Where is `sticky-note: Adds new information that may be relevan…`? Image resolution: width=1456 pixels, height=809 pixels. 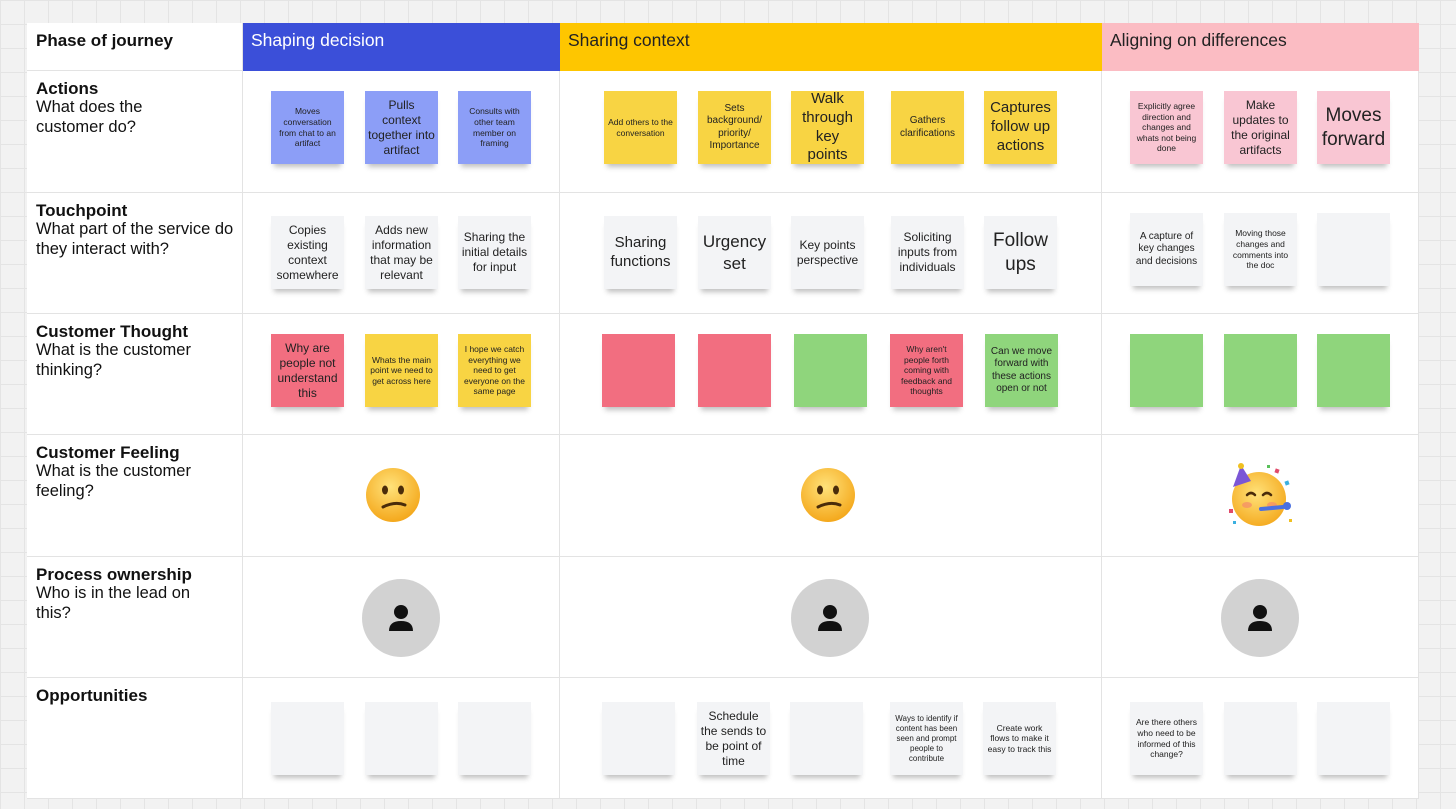 sticky-note: Adds new information that may be relevan… is located at coordinates (401, 252).